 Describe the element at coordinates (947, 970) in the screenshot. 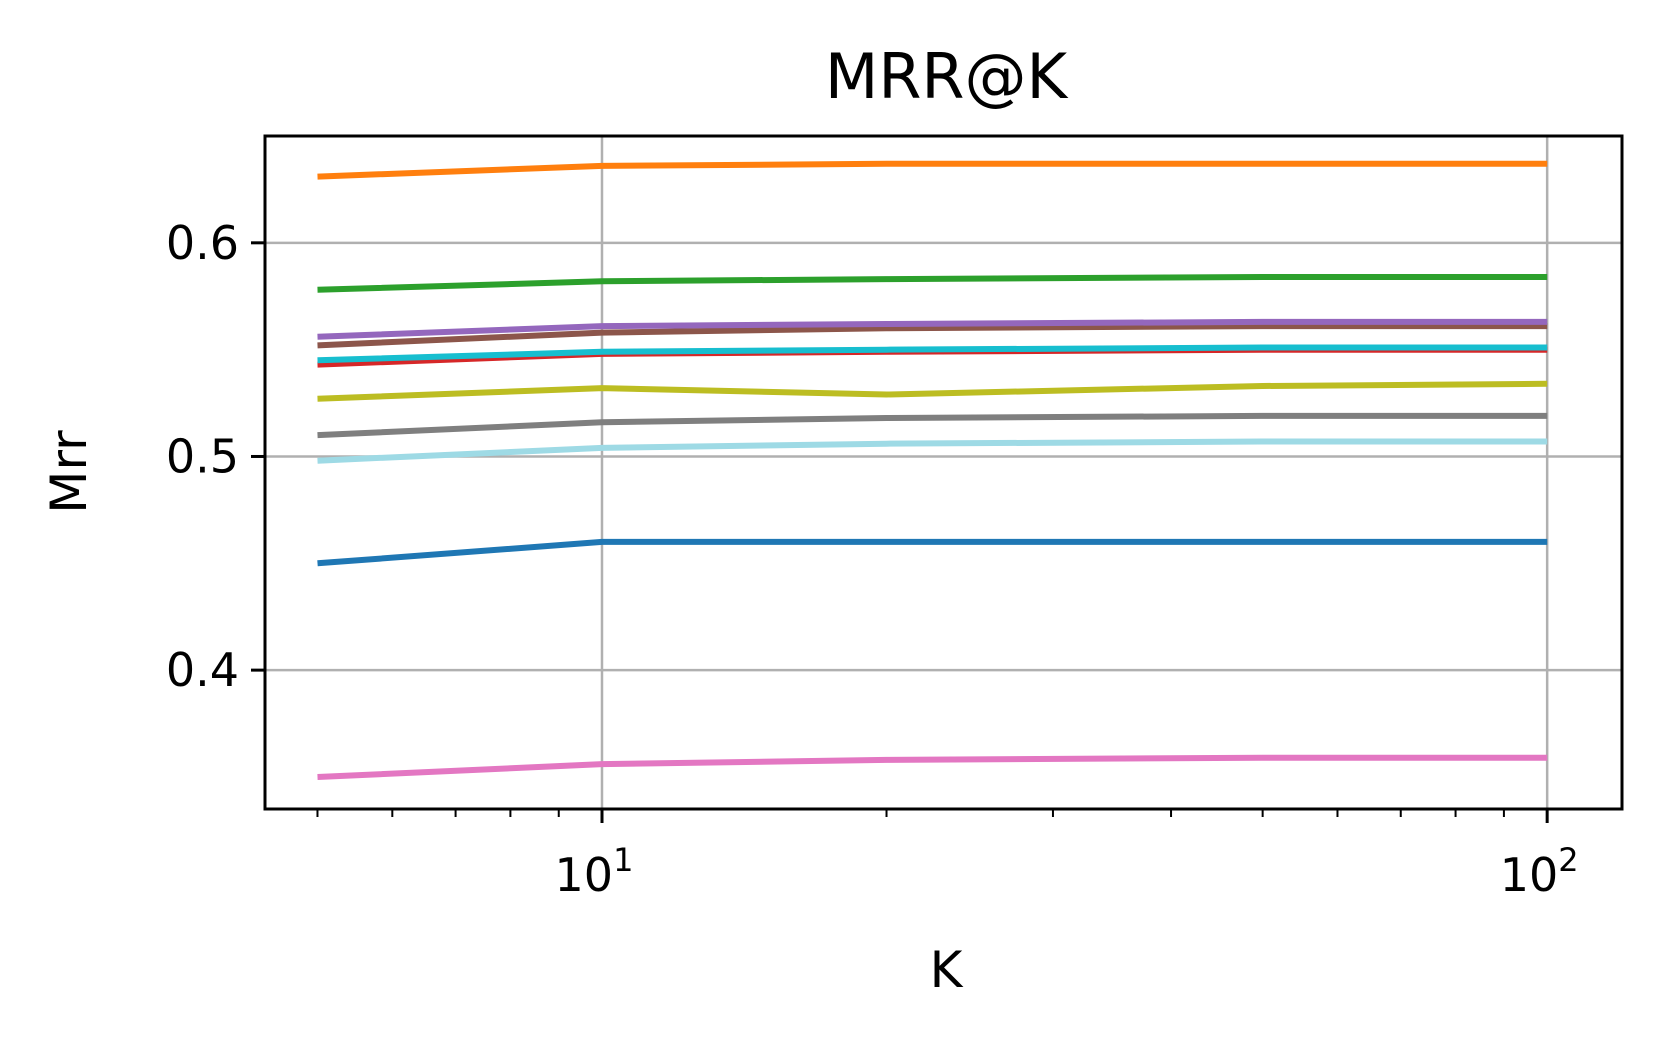

I see `x-axis-label: K` at that location.